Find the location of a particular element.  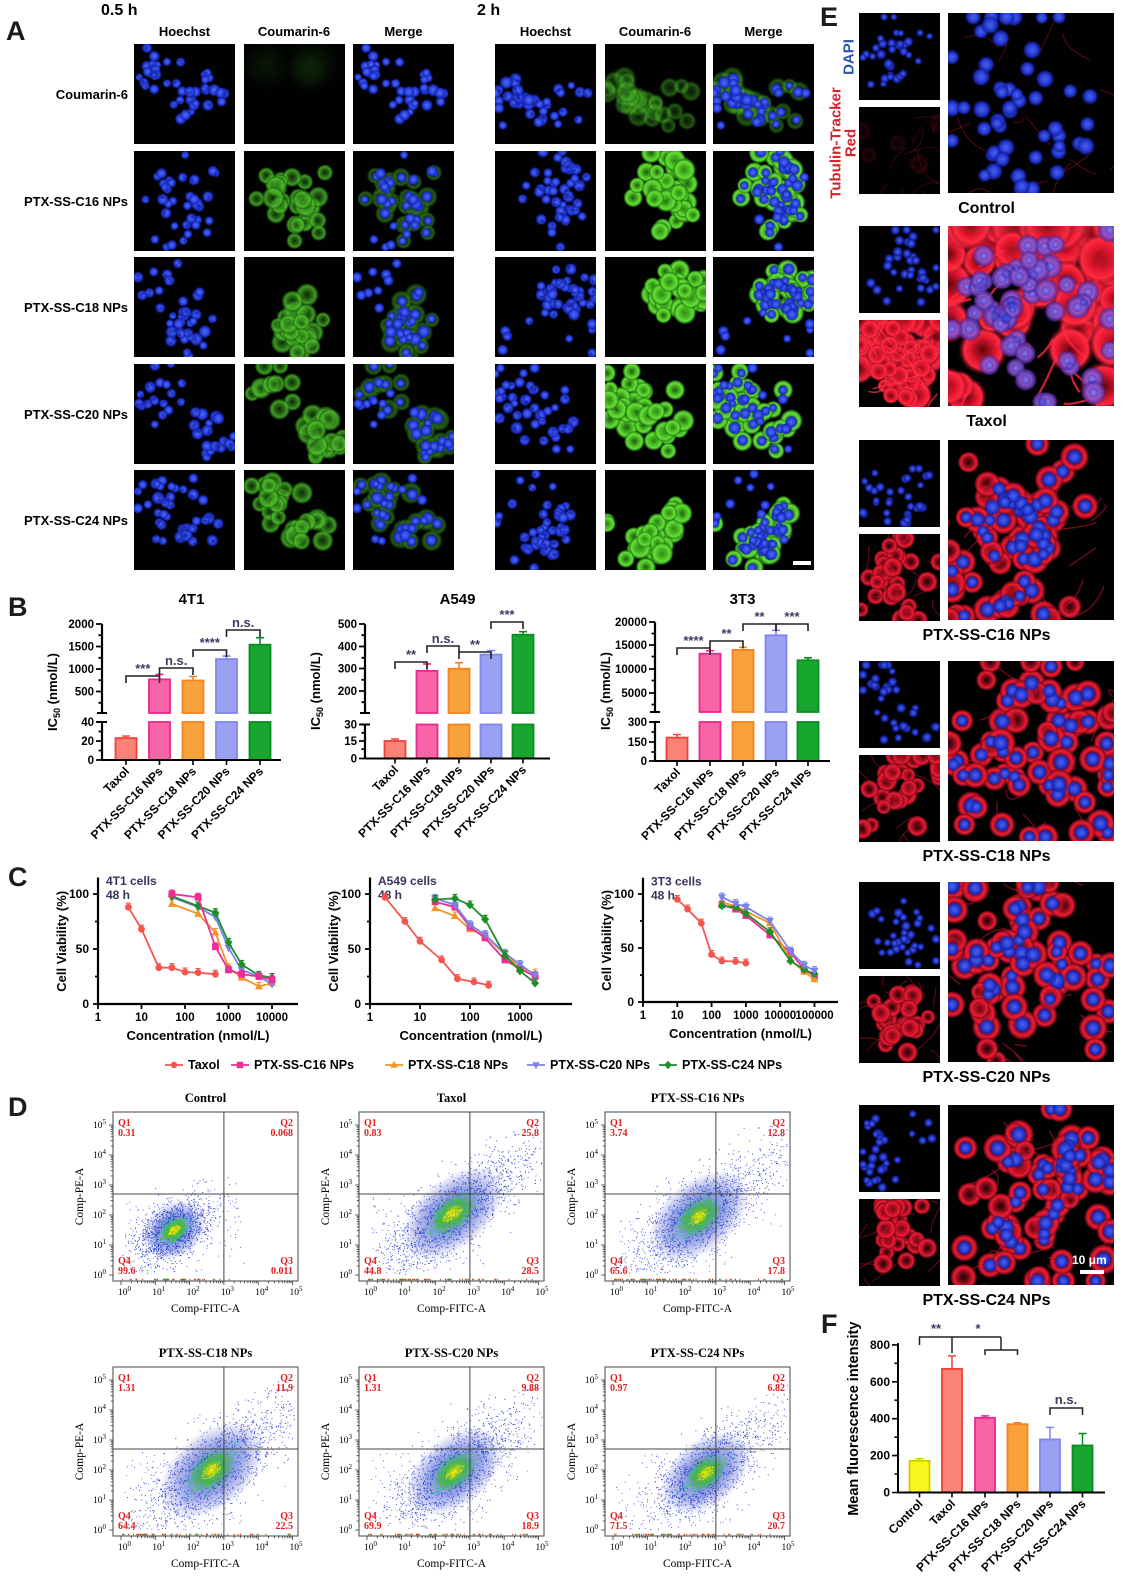

svg-text: 200 is located at coordinates (347, 692).